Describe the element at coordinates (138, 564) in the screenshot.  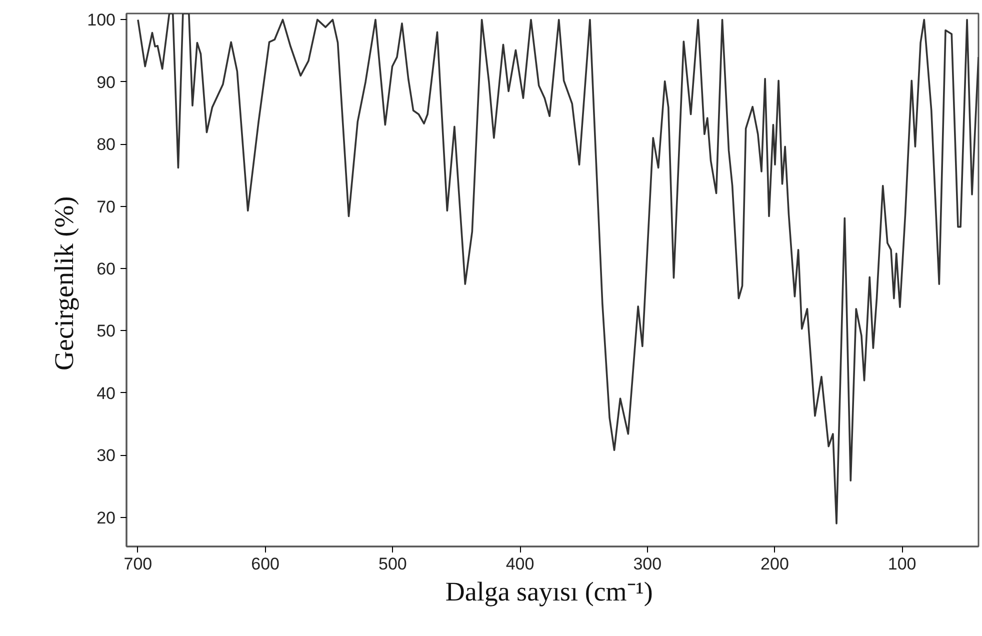
I see `x-tick-label: 700` at that location.